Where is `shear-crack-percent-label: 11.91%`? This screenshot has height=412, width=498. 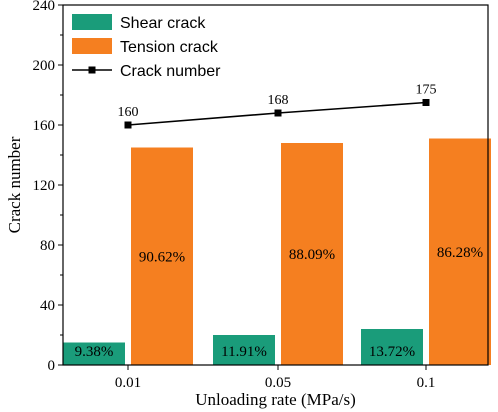
shear-crack-percent-label: 11.91% is located at coordinates (244, 352).